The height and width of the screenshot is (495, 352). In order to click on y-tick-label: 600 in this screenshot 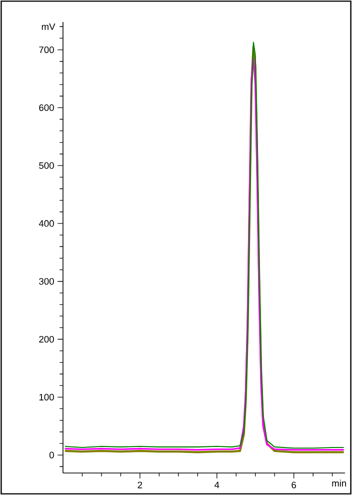, I will do `click(46, 107)`.